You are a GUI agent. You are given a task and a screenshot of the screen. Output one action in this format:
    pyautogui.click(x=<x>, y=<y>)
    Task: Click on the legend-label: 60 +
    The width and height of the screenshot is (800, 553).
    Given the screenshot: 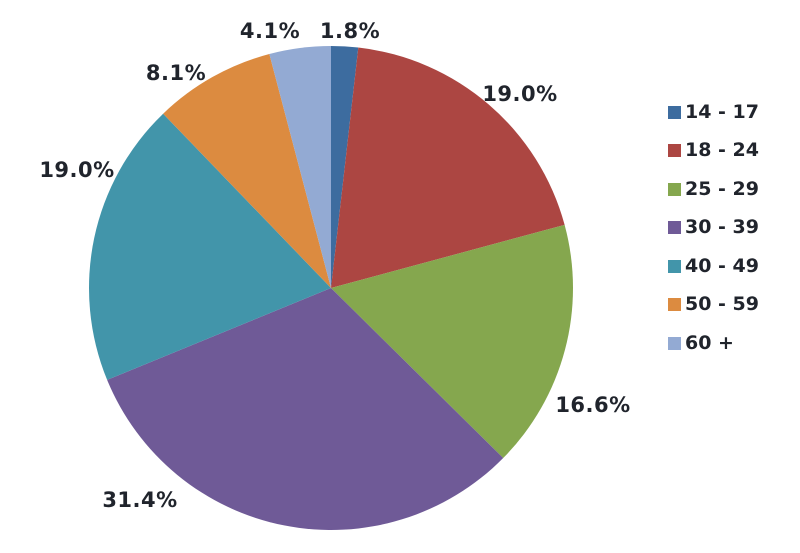 What is the action you would take?
    pyautogui.click(x=709, y=342)
    